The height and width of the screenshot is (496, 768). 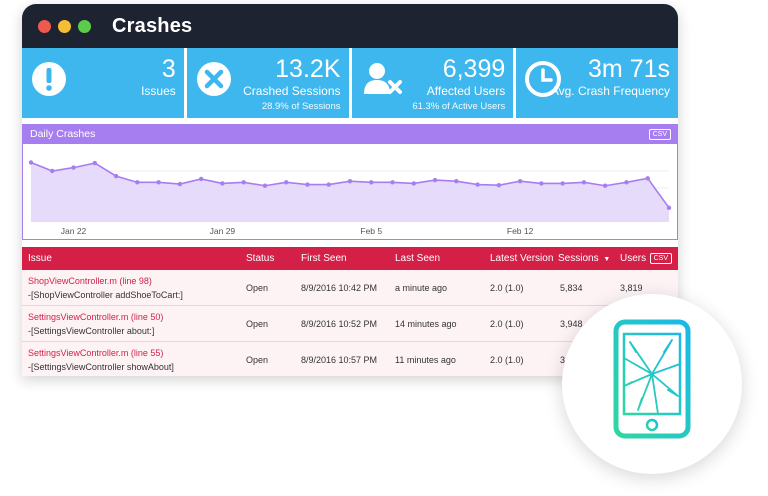 I want to click on column-first-seen: First Seen, so click(x=324, y=258).